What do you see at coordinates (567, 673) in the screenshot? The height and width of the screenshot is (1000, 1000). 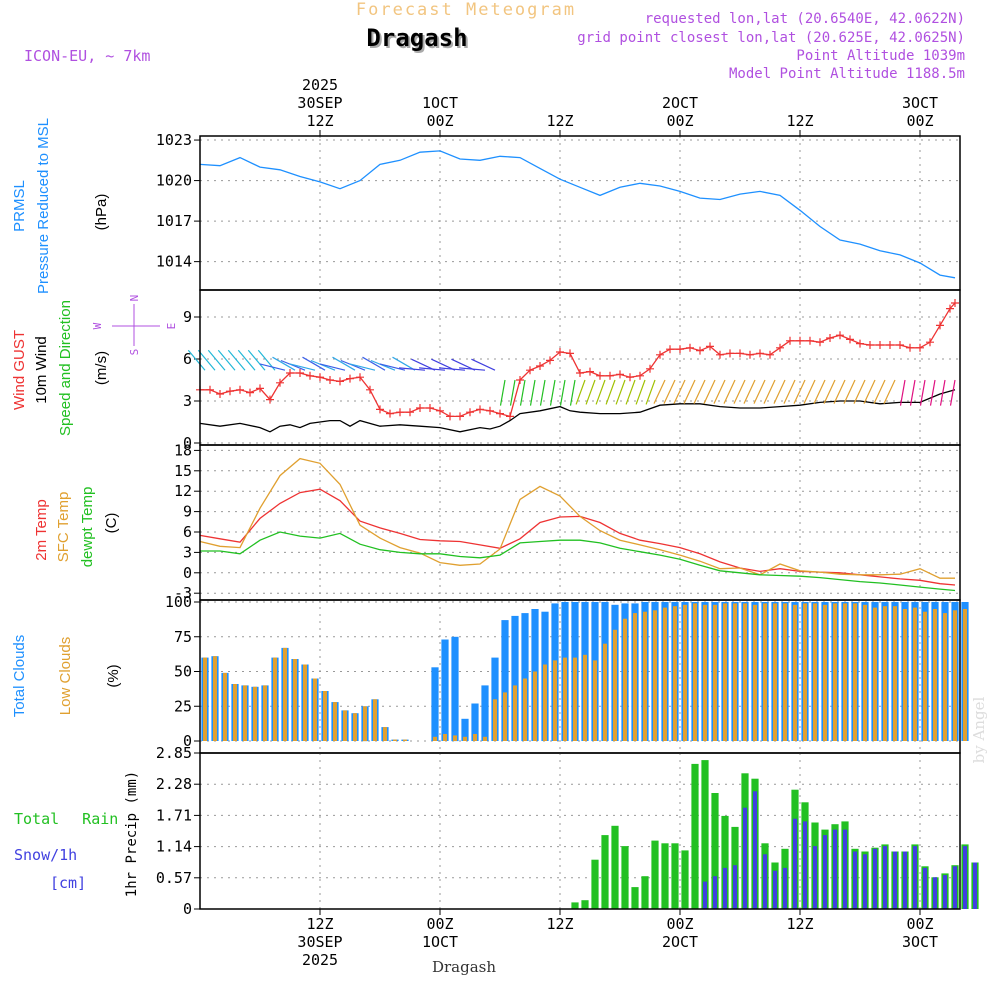 I see `clouds-panel: 0 25 50 75 100` at bounding box center [567, 673].